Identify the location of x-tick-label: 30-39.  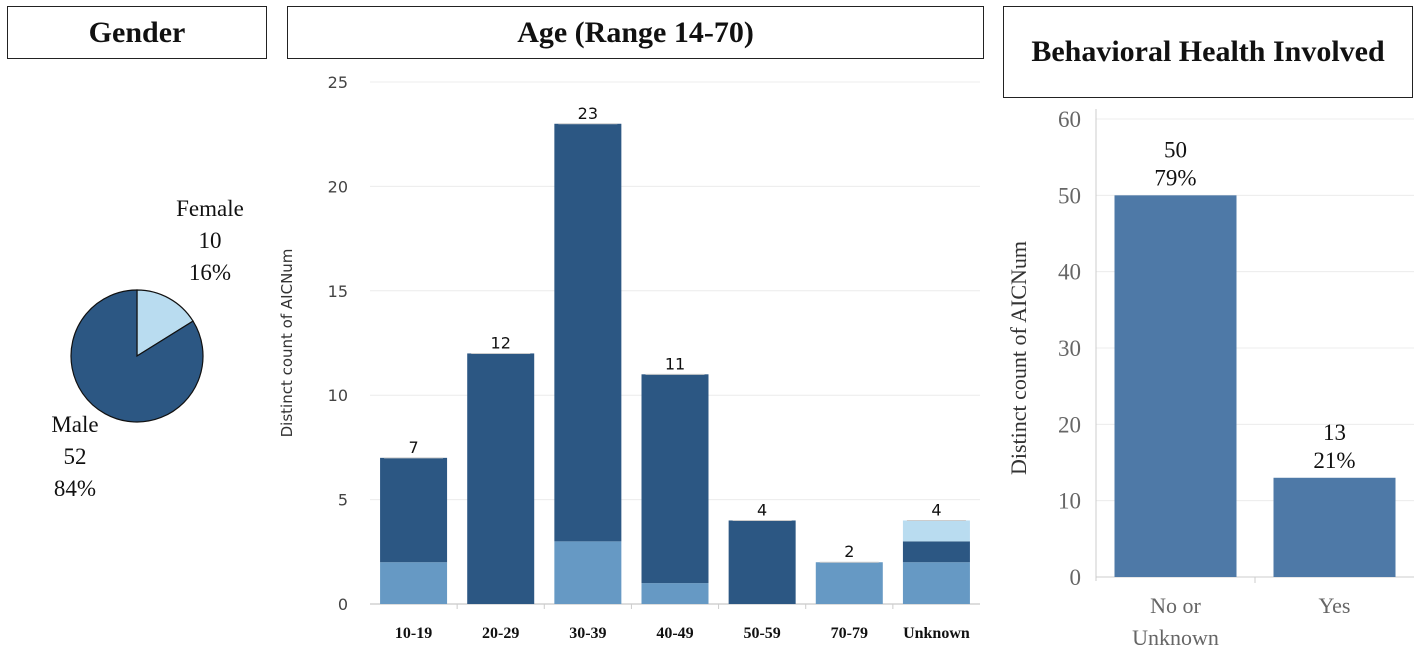
(587, 633).